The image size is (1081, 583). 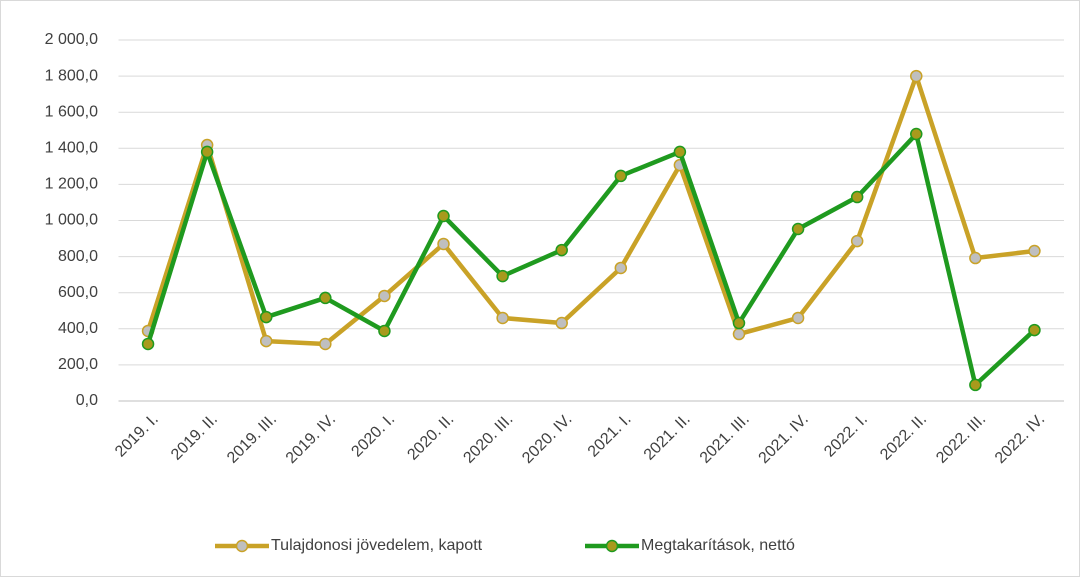 What do you see at coordinates (718, 545) in the screenshot?
I see `legend-label: Megtakarítások, nettó` at bounding box center [718, 545].